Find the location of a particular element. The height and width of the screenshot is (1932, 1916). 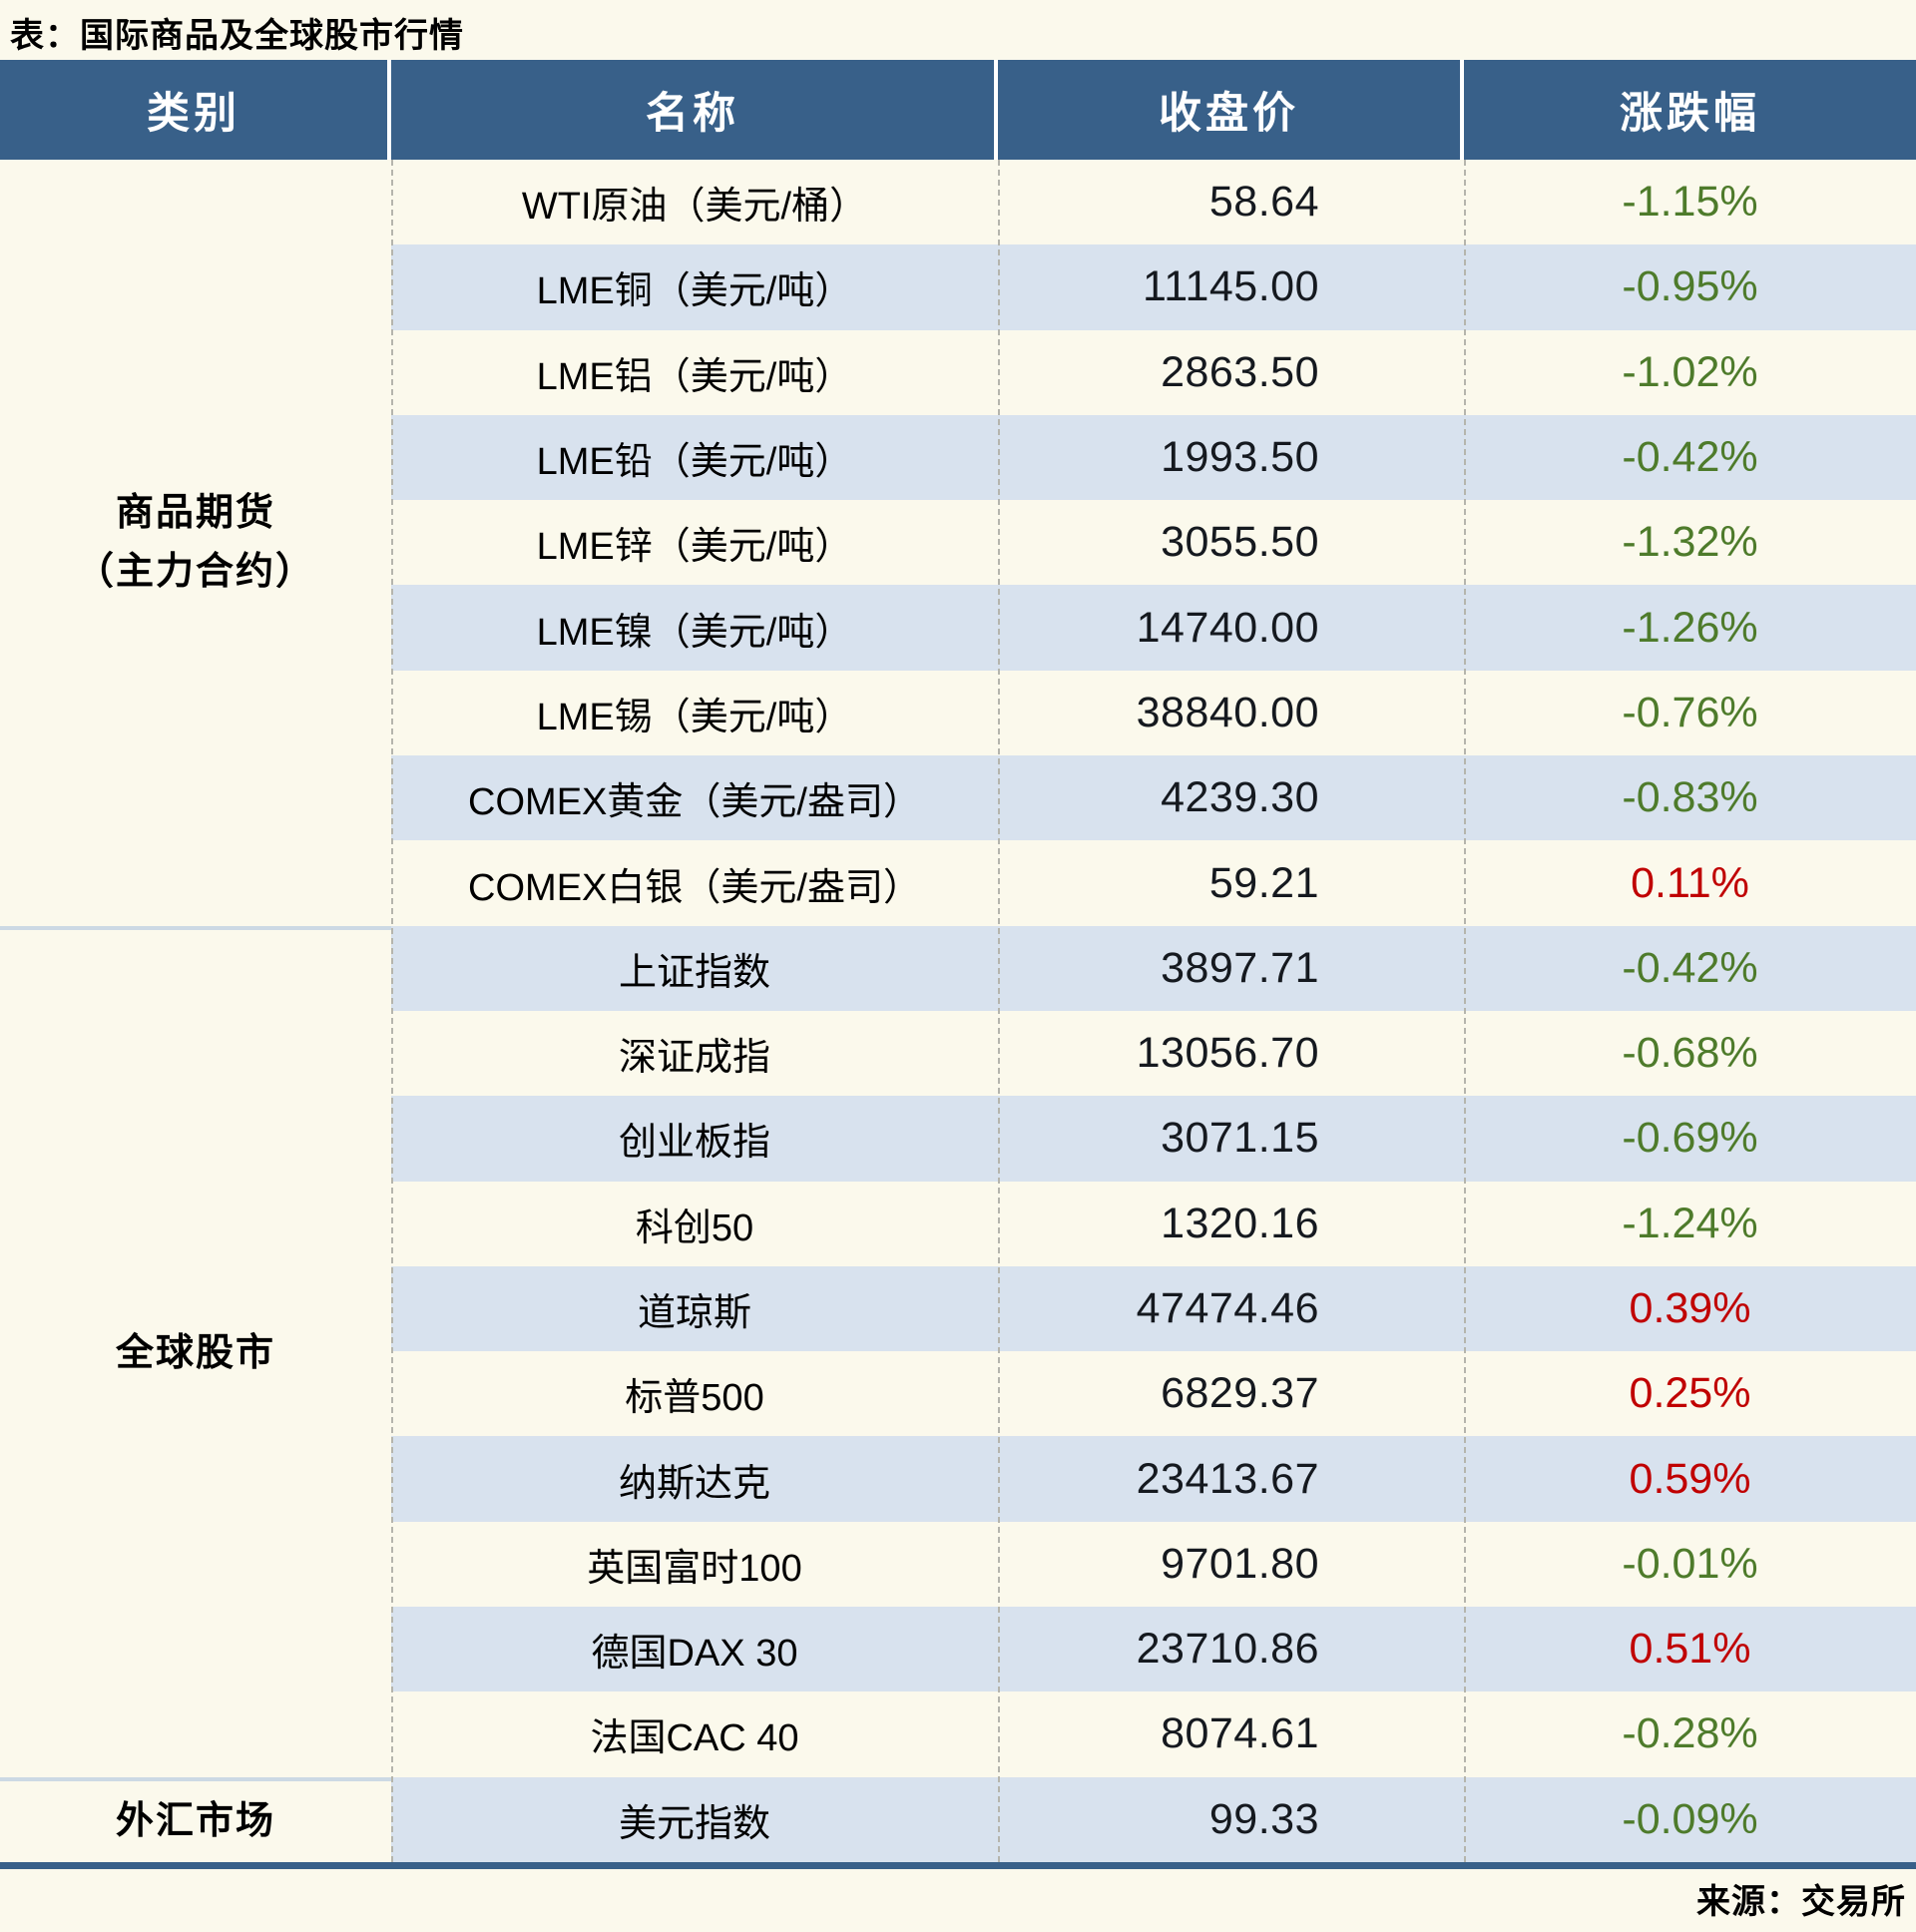

change-percent-cell: -1.15% is located at coordinates (1690, 202).